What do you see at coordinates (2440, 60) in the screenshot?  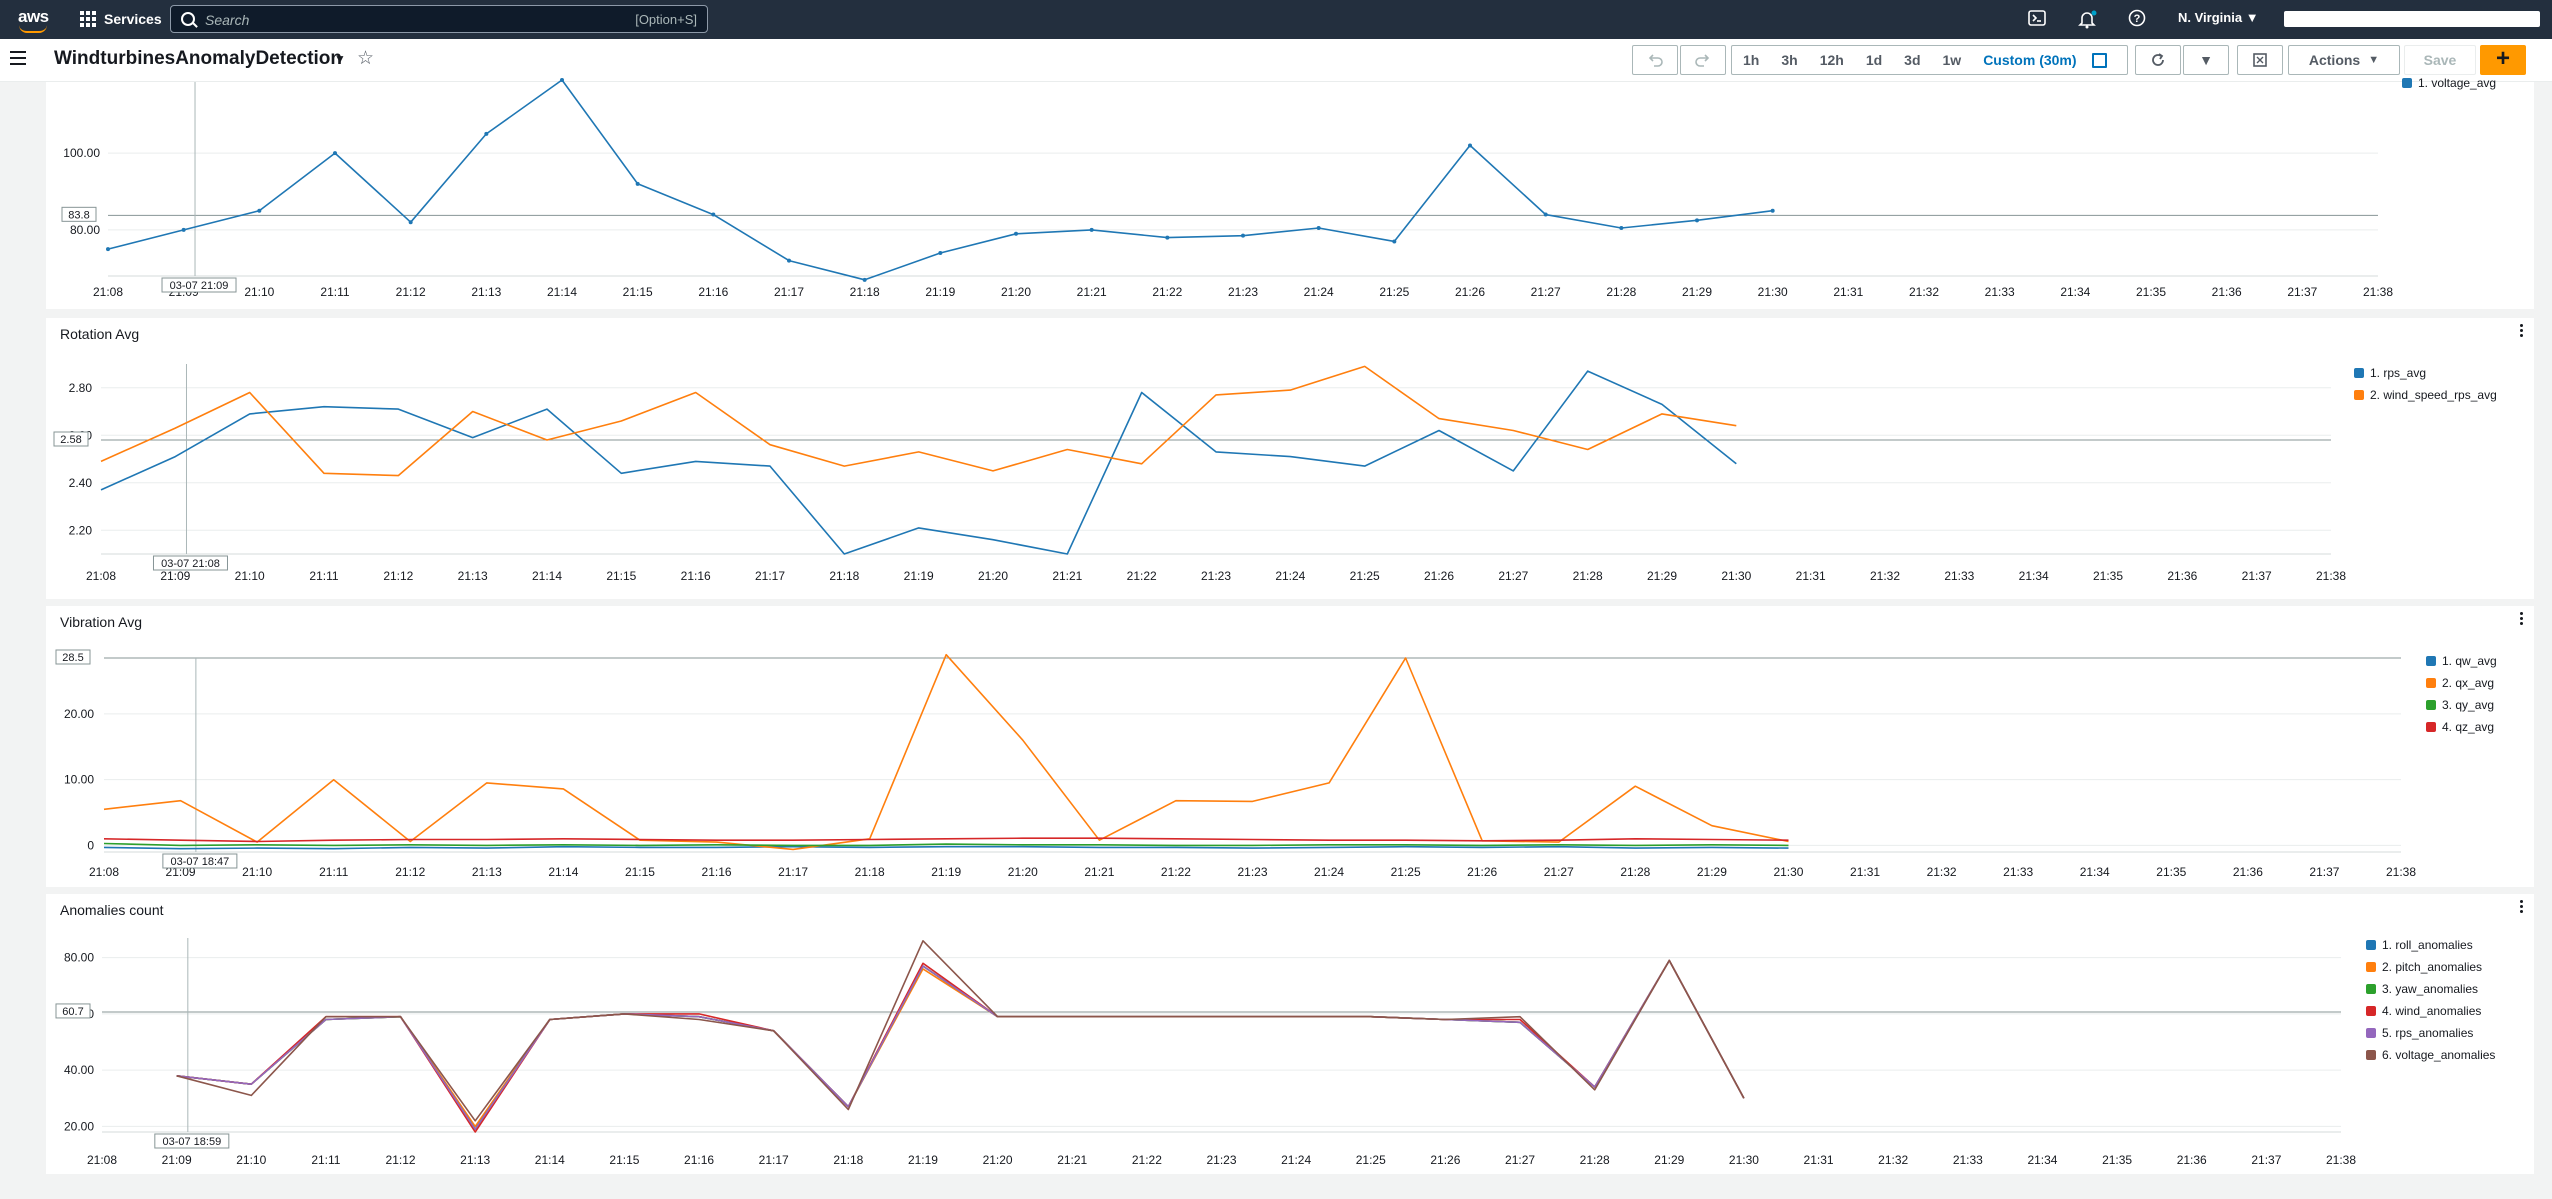 I see `save-button: Save` at bounding box center [2440, 60].